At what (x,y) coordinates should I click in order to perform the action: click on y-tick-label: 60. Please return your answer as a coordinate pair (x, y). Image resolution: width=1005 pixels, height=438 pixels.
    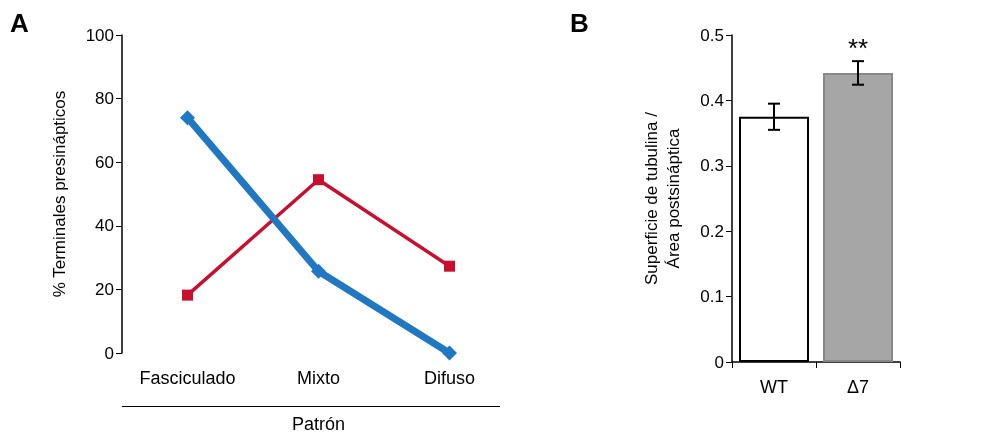
    Looking at the image, I should click on (104, 162).